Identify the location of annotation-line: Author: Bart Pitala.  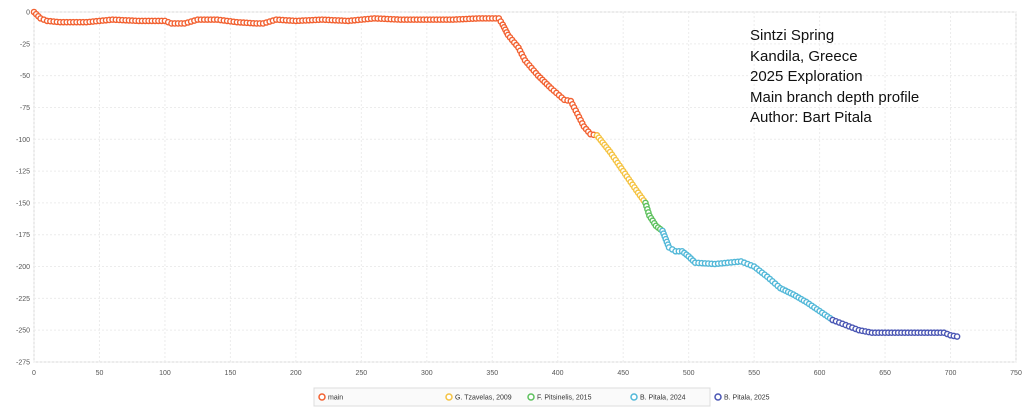
(811, 117).